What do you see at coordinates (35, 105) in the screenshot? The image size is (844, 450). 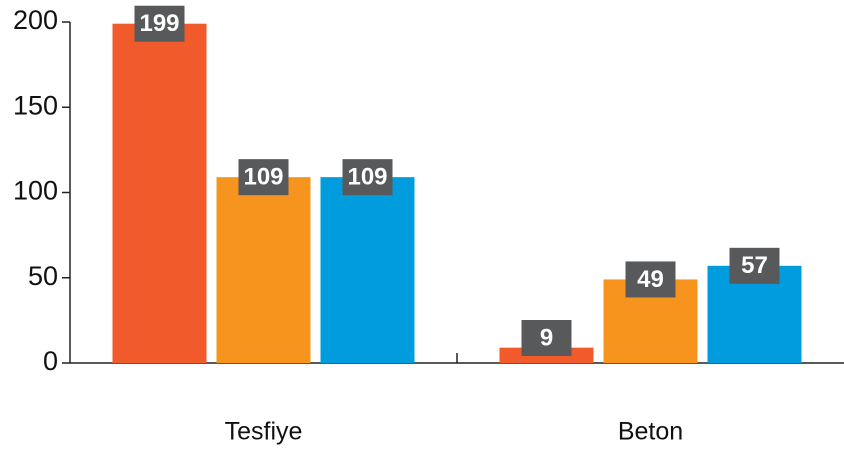 I see `y-tick-label: 150` at bounding box center [35, 105].